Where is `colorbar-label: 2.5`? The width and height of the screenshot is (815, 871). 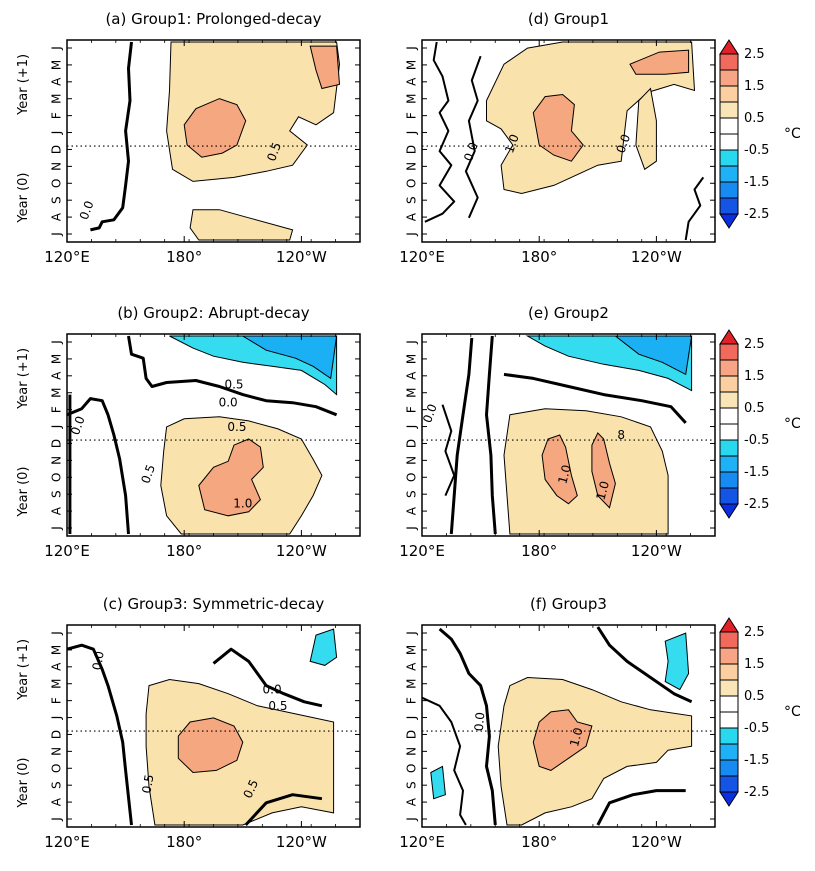 colorbar-label: 2.5 is located at coordinates (754, 632).